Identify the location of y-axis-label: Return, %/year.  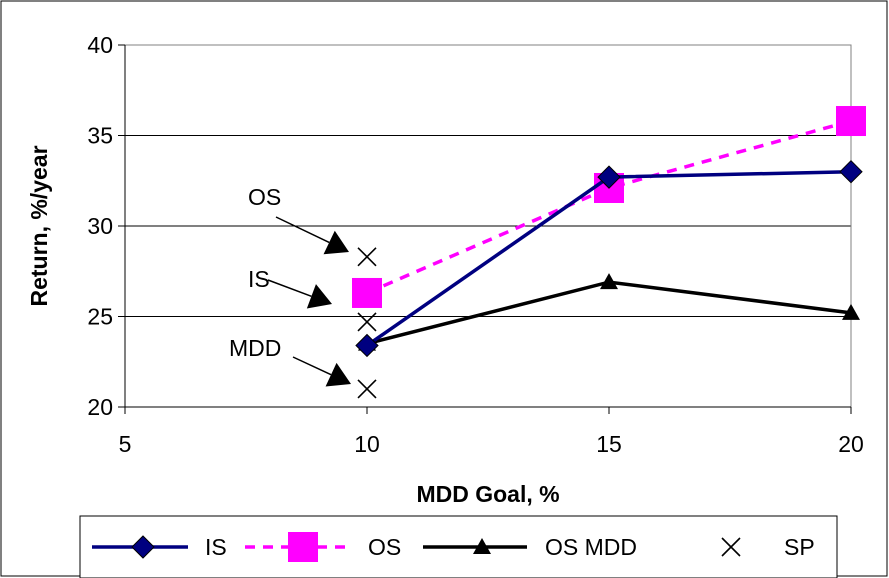
(39, 225).